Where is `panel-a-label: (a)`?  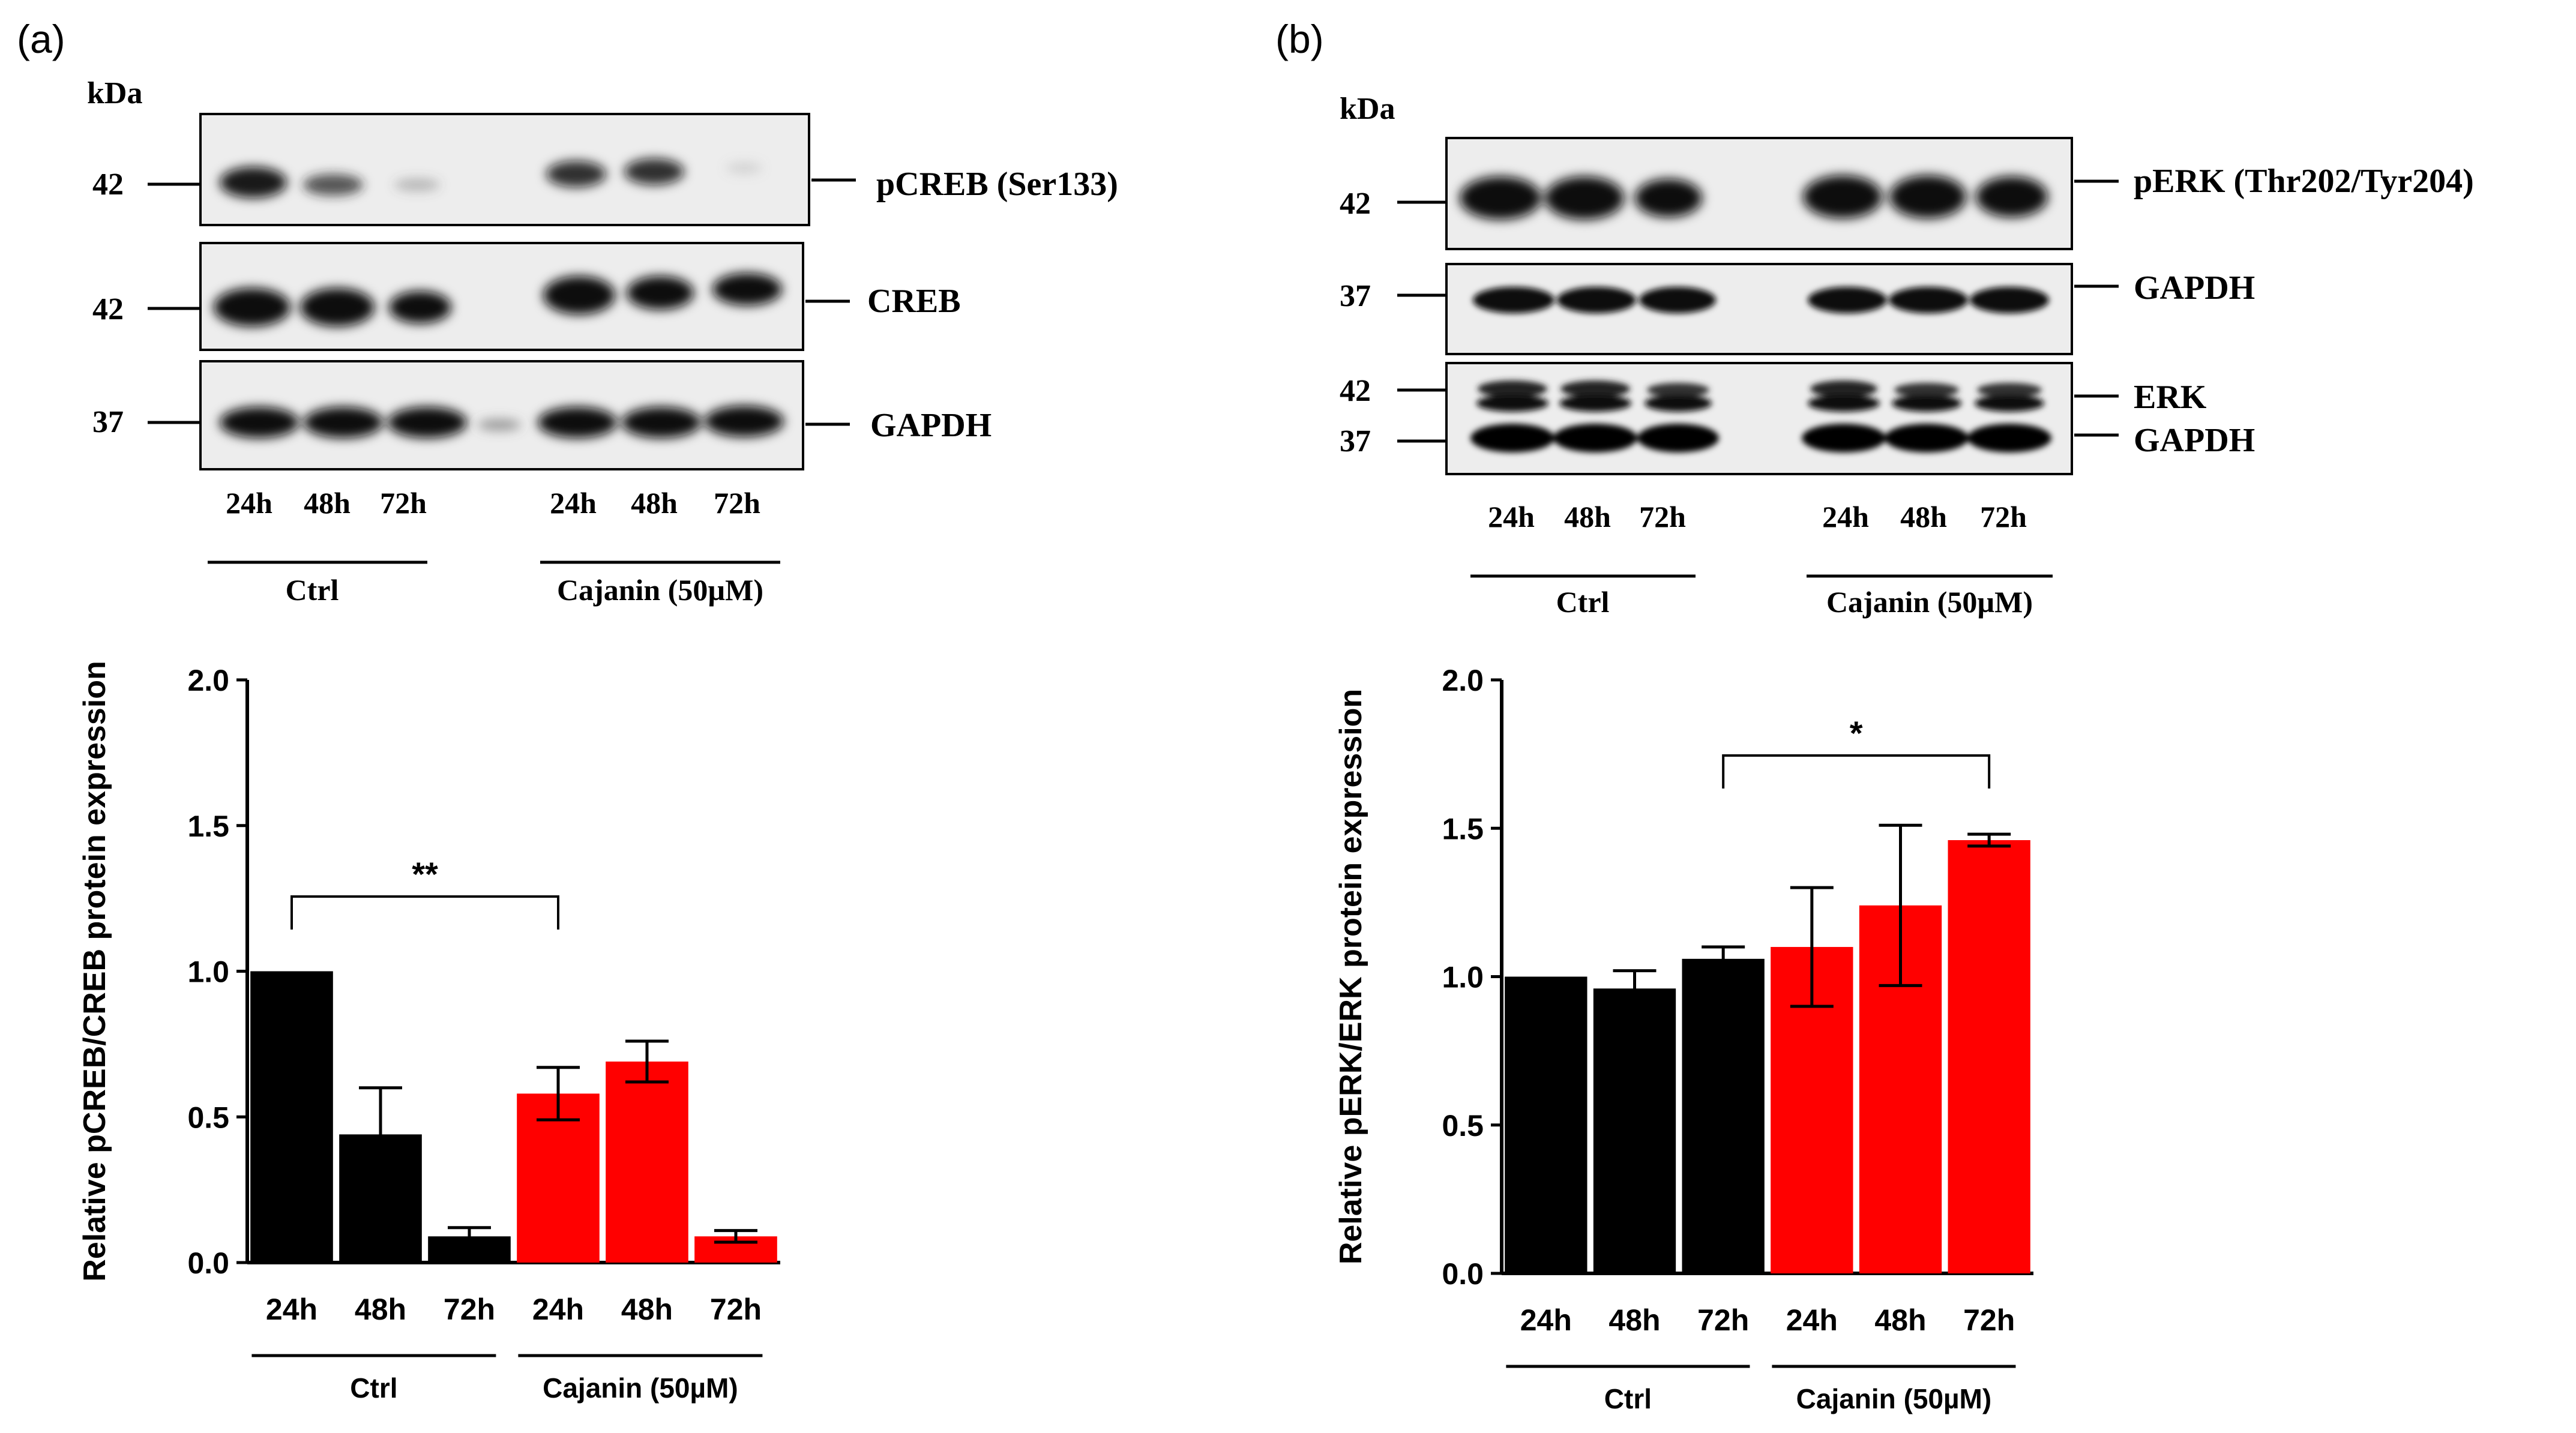
panel-a-label: (a) is located at coordinates (41, 39).